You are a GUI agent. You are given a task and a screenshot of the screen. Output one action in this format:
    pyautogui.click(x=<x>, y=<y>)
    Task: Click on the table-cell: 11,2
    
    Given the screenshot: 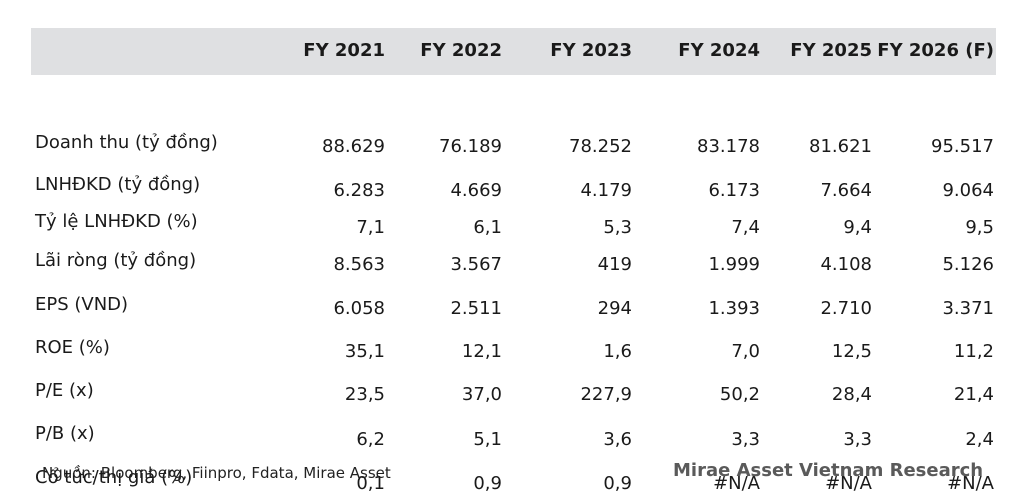 What is the action you would take?
    pyautogui.click(x=973, y=351)
    